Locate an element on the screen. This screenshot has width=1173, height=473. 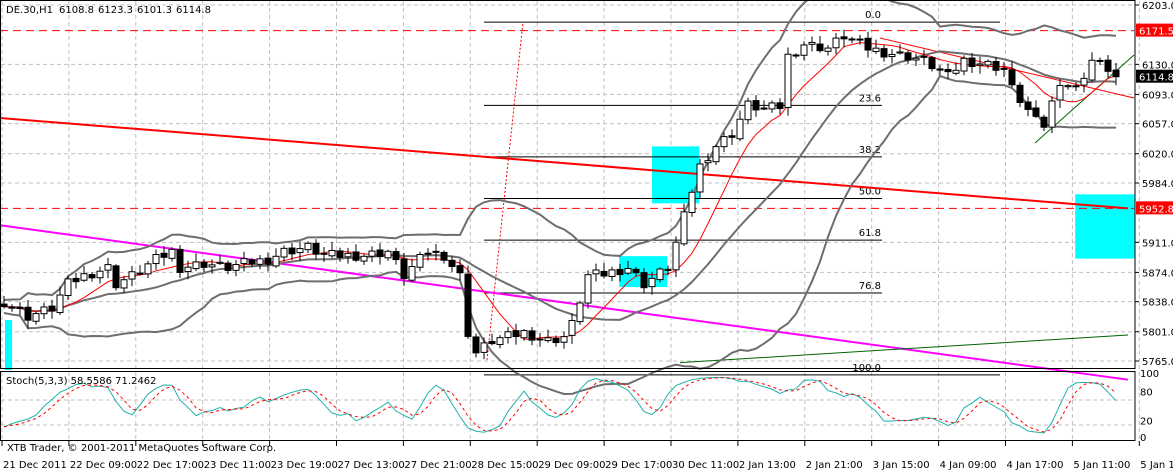
x-tick-label: 29 Dec 09:00 is located at coordinates (571, 465).